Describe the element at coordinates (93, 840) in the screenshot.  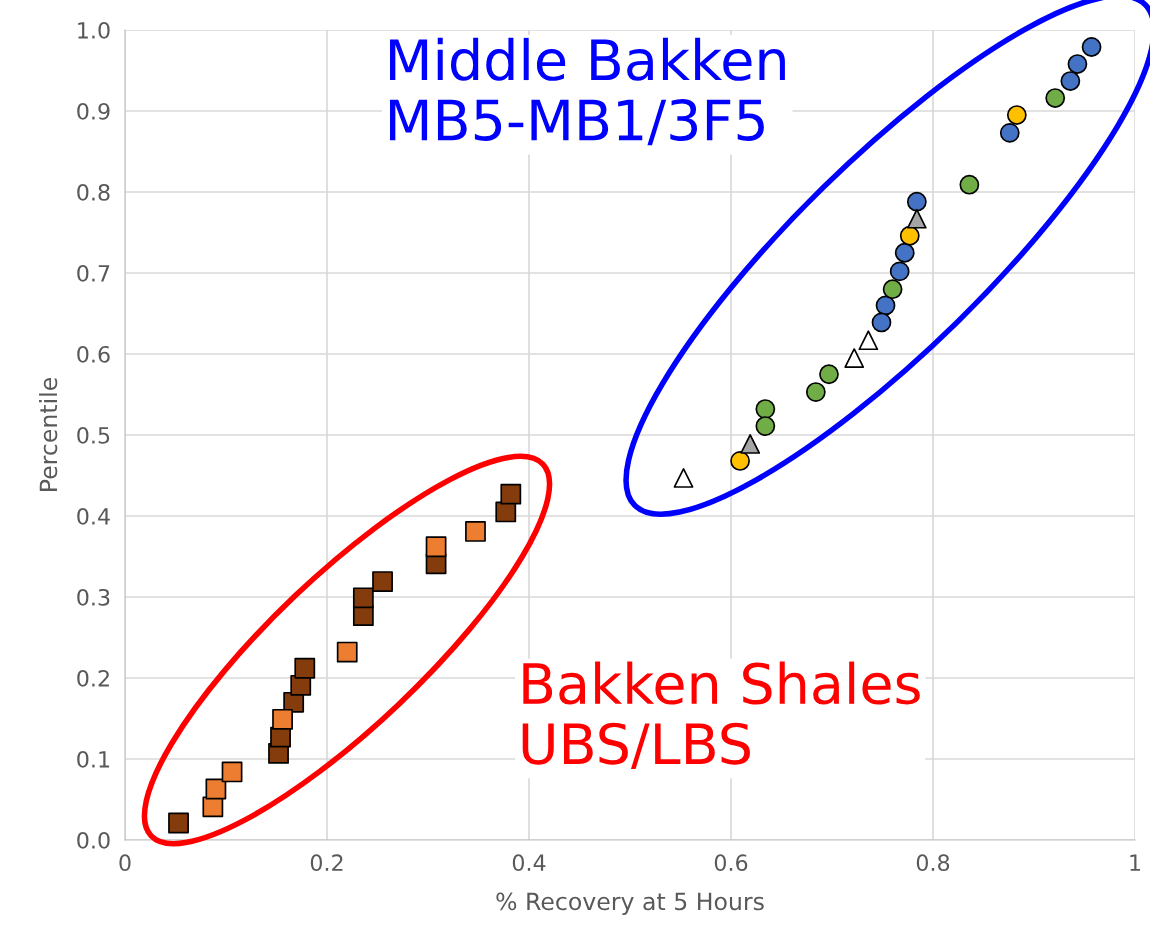
I see `y-tick-label: 0.0` at that location.